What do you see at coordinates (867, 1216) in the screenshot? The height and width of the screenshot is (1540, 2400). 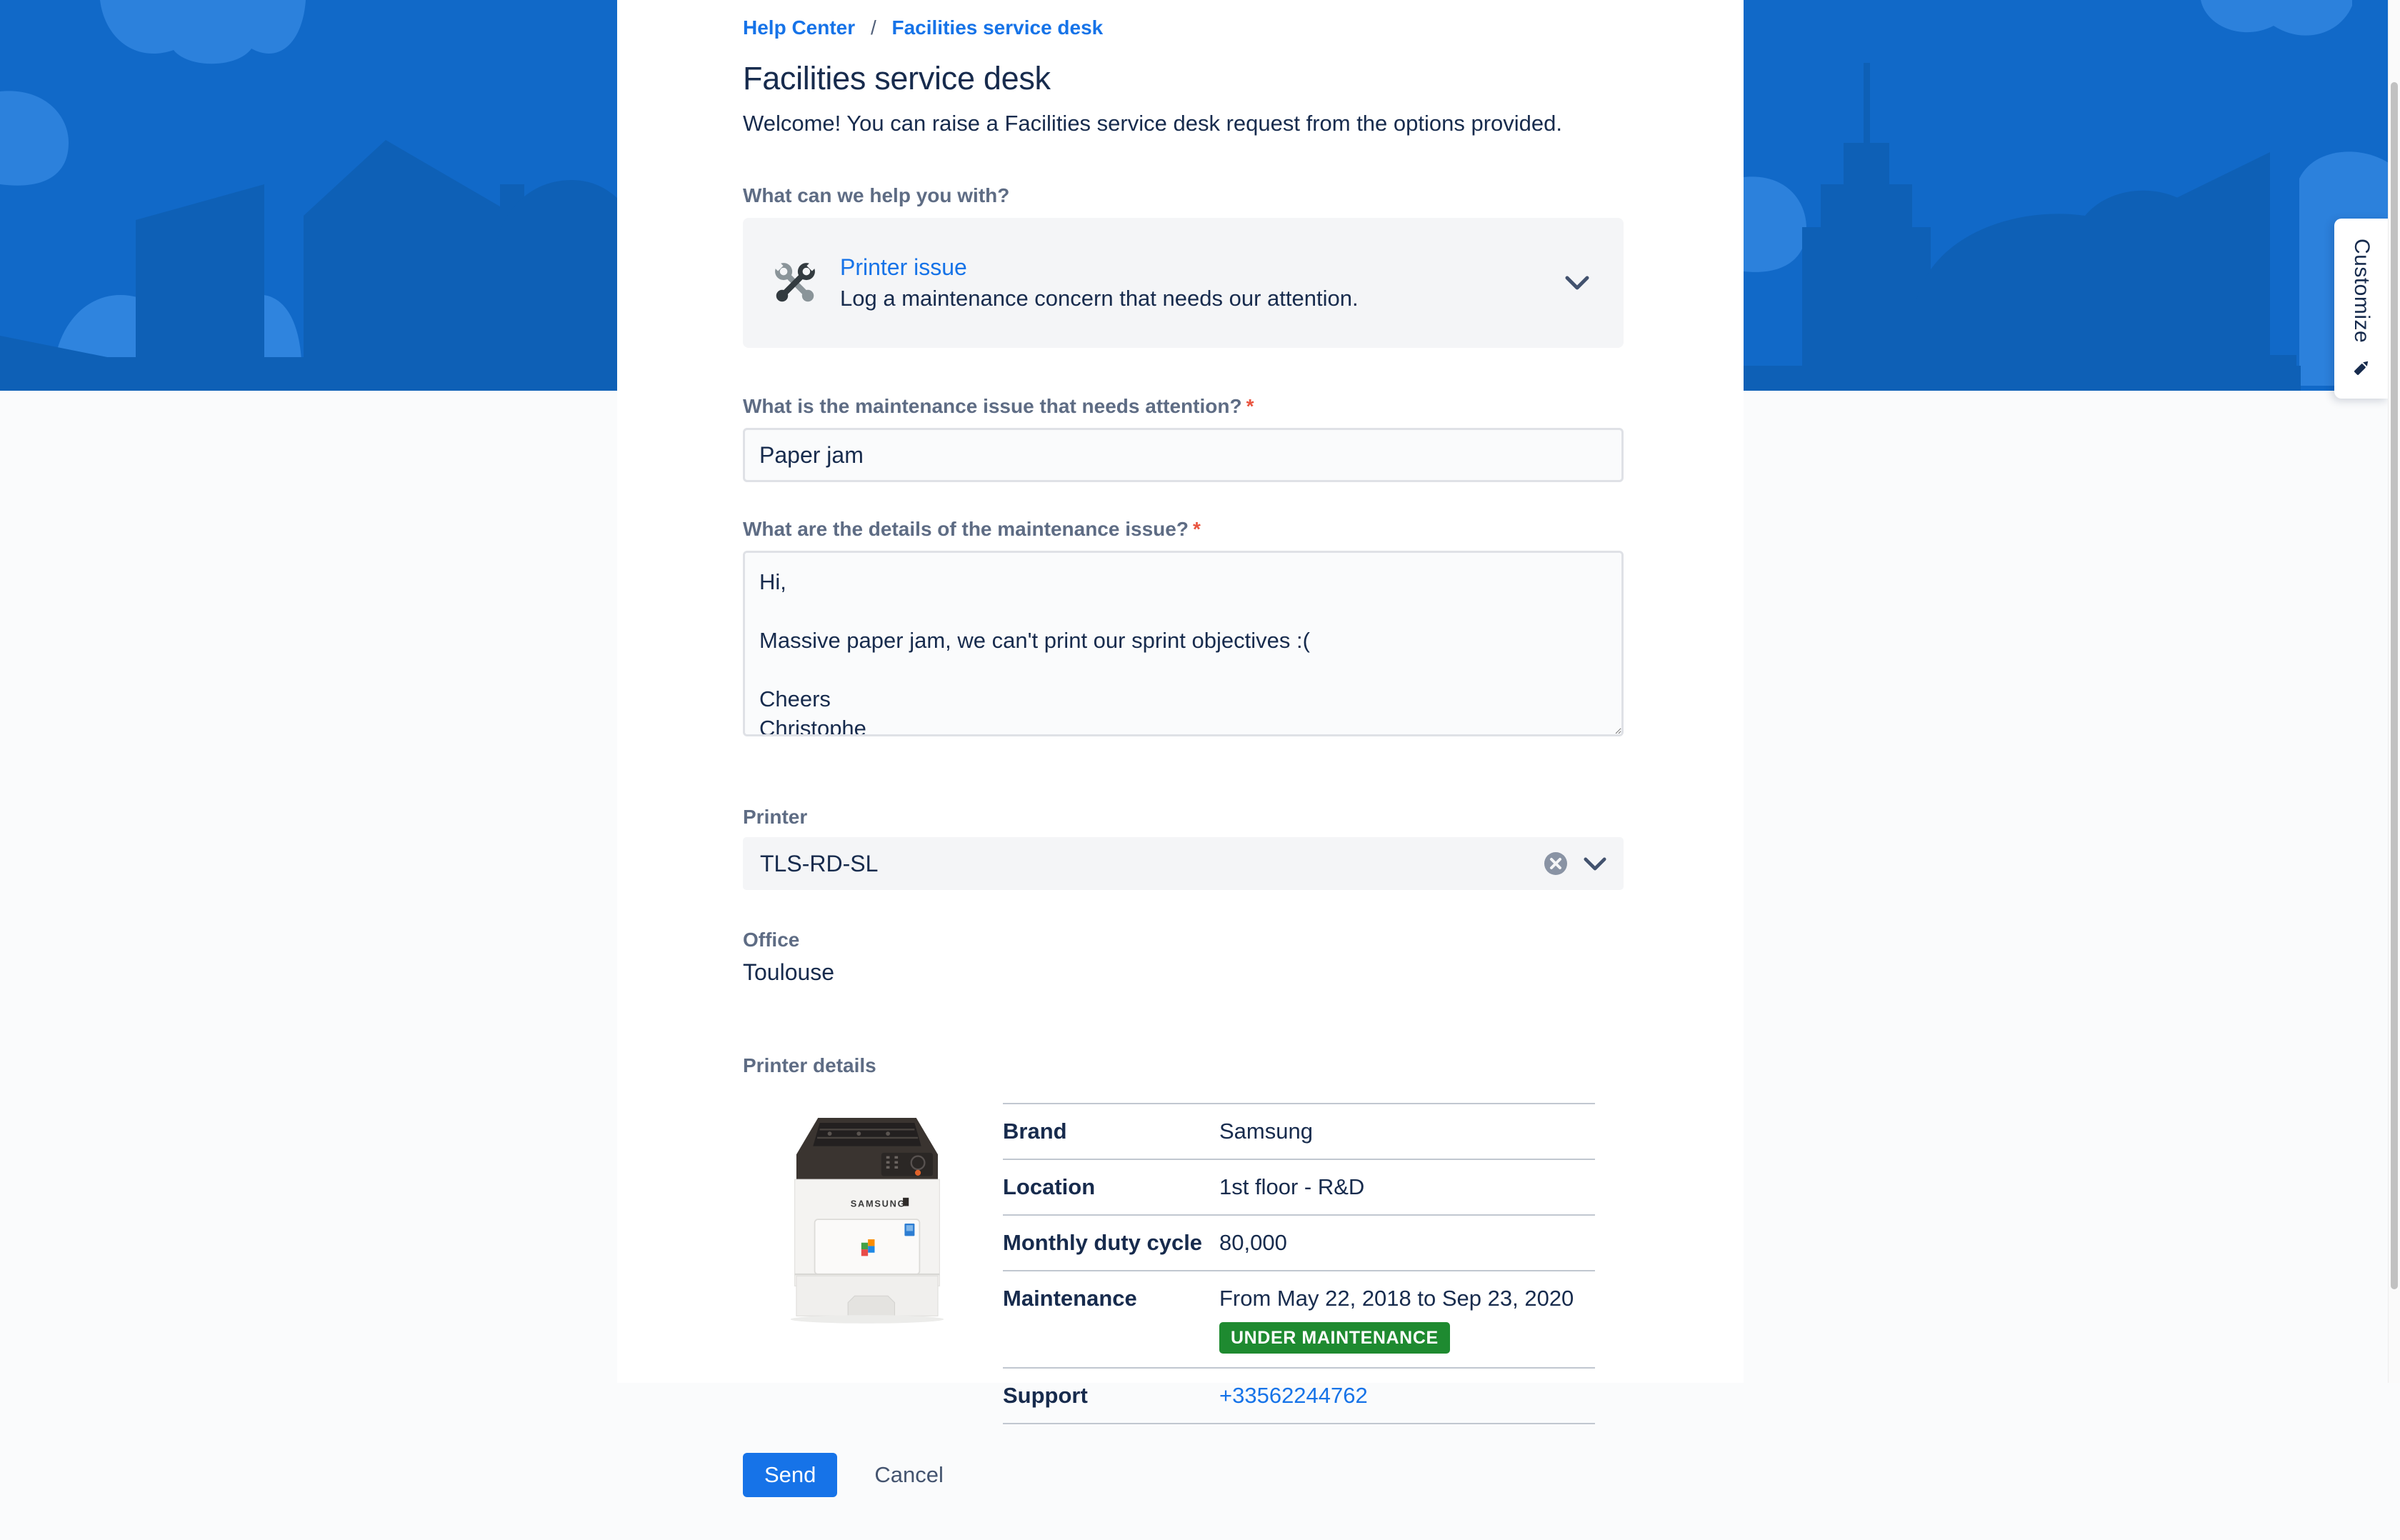 I see `printer-photo: SAMSUNG` at bounding box center [867, 1216].